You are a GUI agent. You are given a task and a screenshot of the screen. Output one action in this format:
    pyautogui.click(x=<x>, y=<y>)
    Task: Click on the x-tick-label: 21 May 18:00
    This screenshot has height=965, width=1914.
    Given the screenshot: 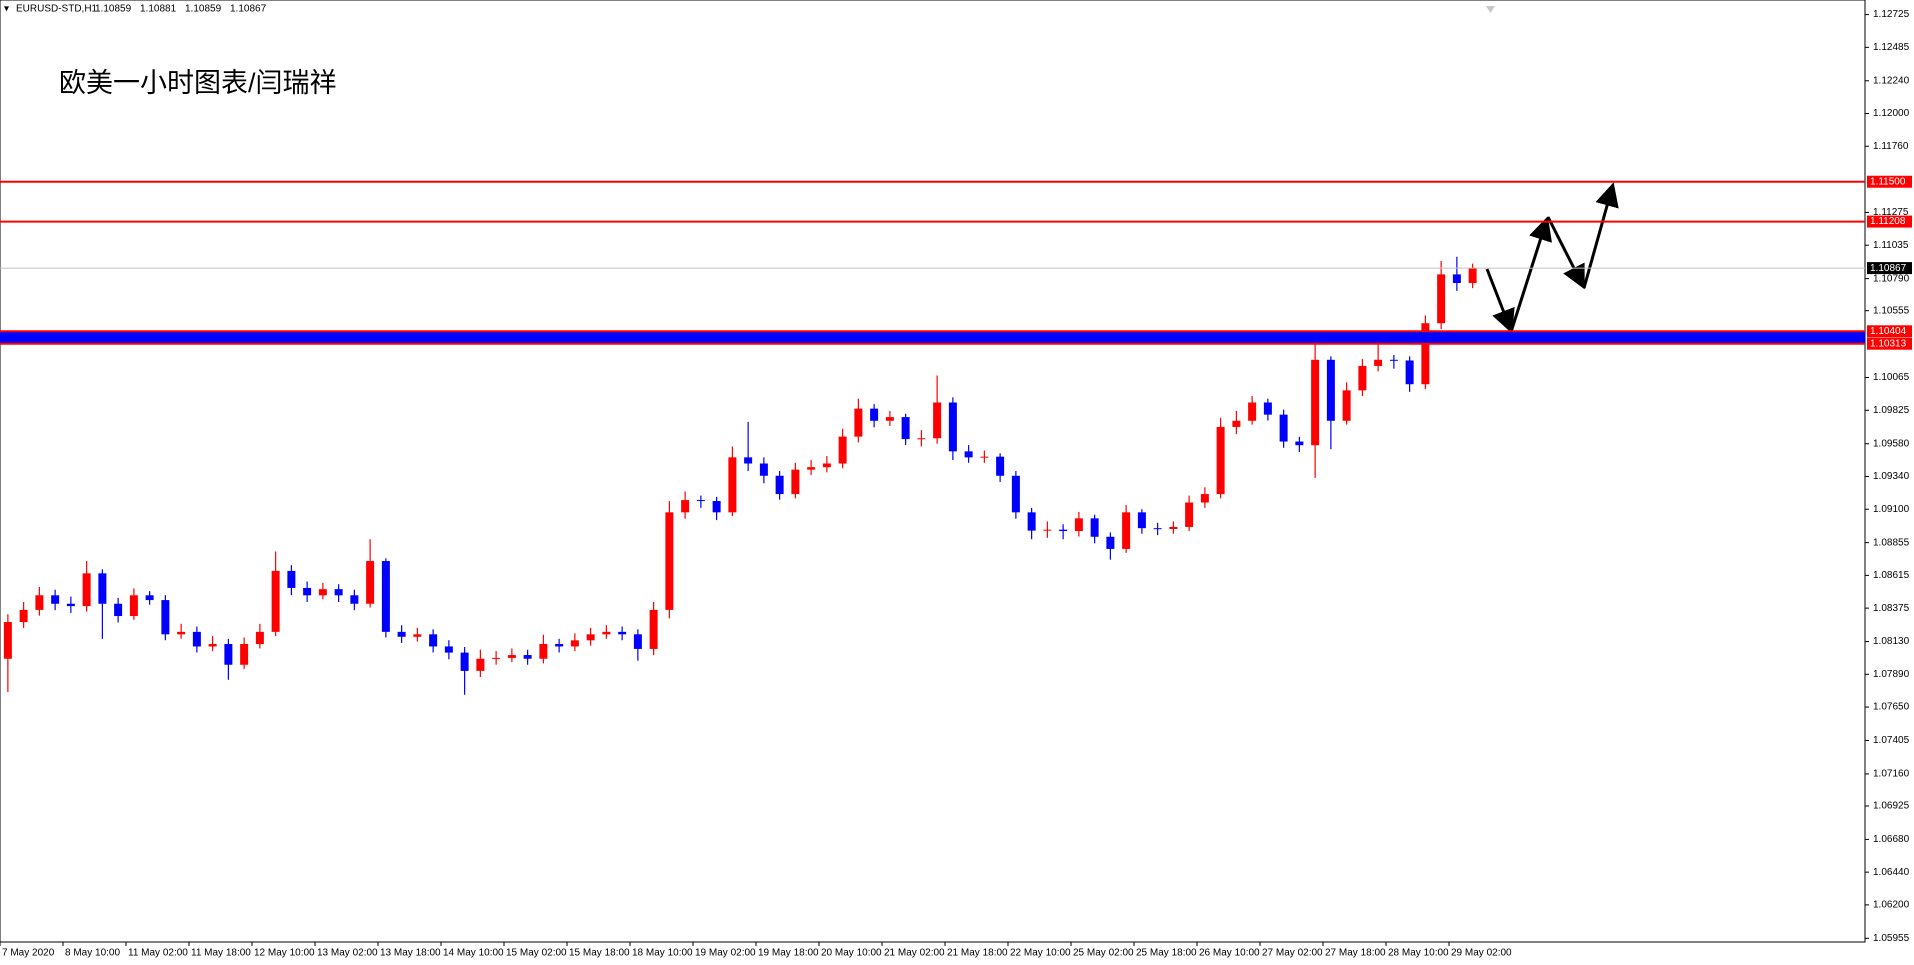 What is the action you would take?
    pyautogui.click(x=977, y=953)
    